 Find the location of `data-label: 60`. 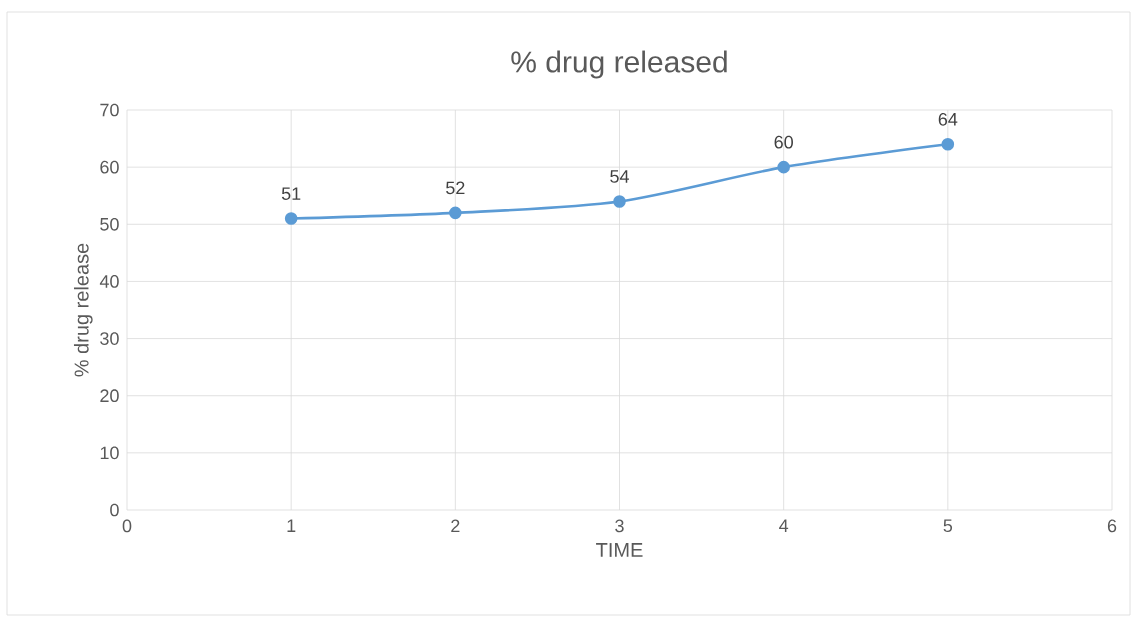

data-label: 60 is located at coordinates (783, 142).